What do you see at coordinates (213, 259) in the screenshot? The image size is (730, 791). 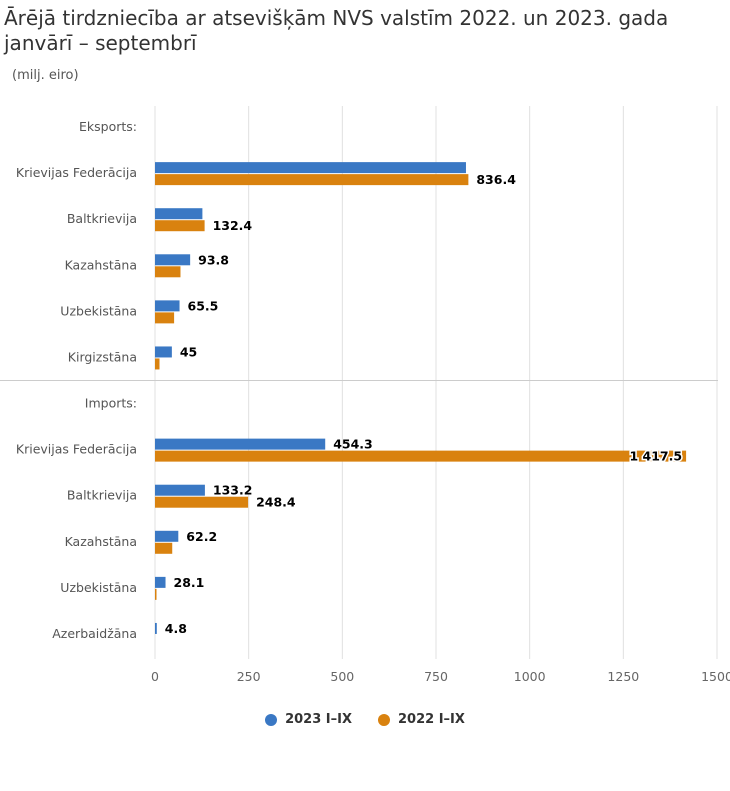 I see `data-label: 93.8` at bounding box center [213, 259].